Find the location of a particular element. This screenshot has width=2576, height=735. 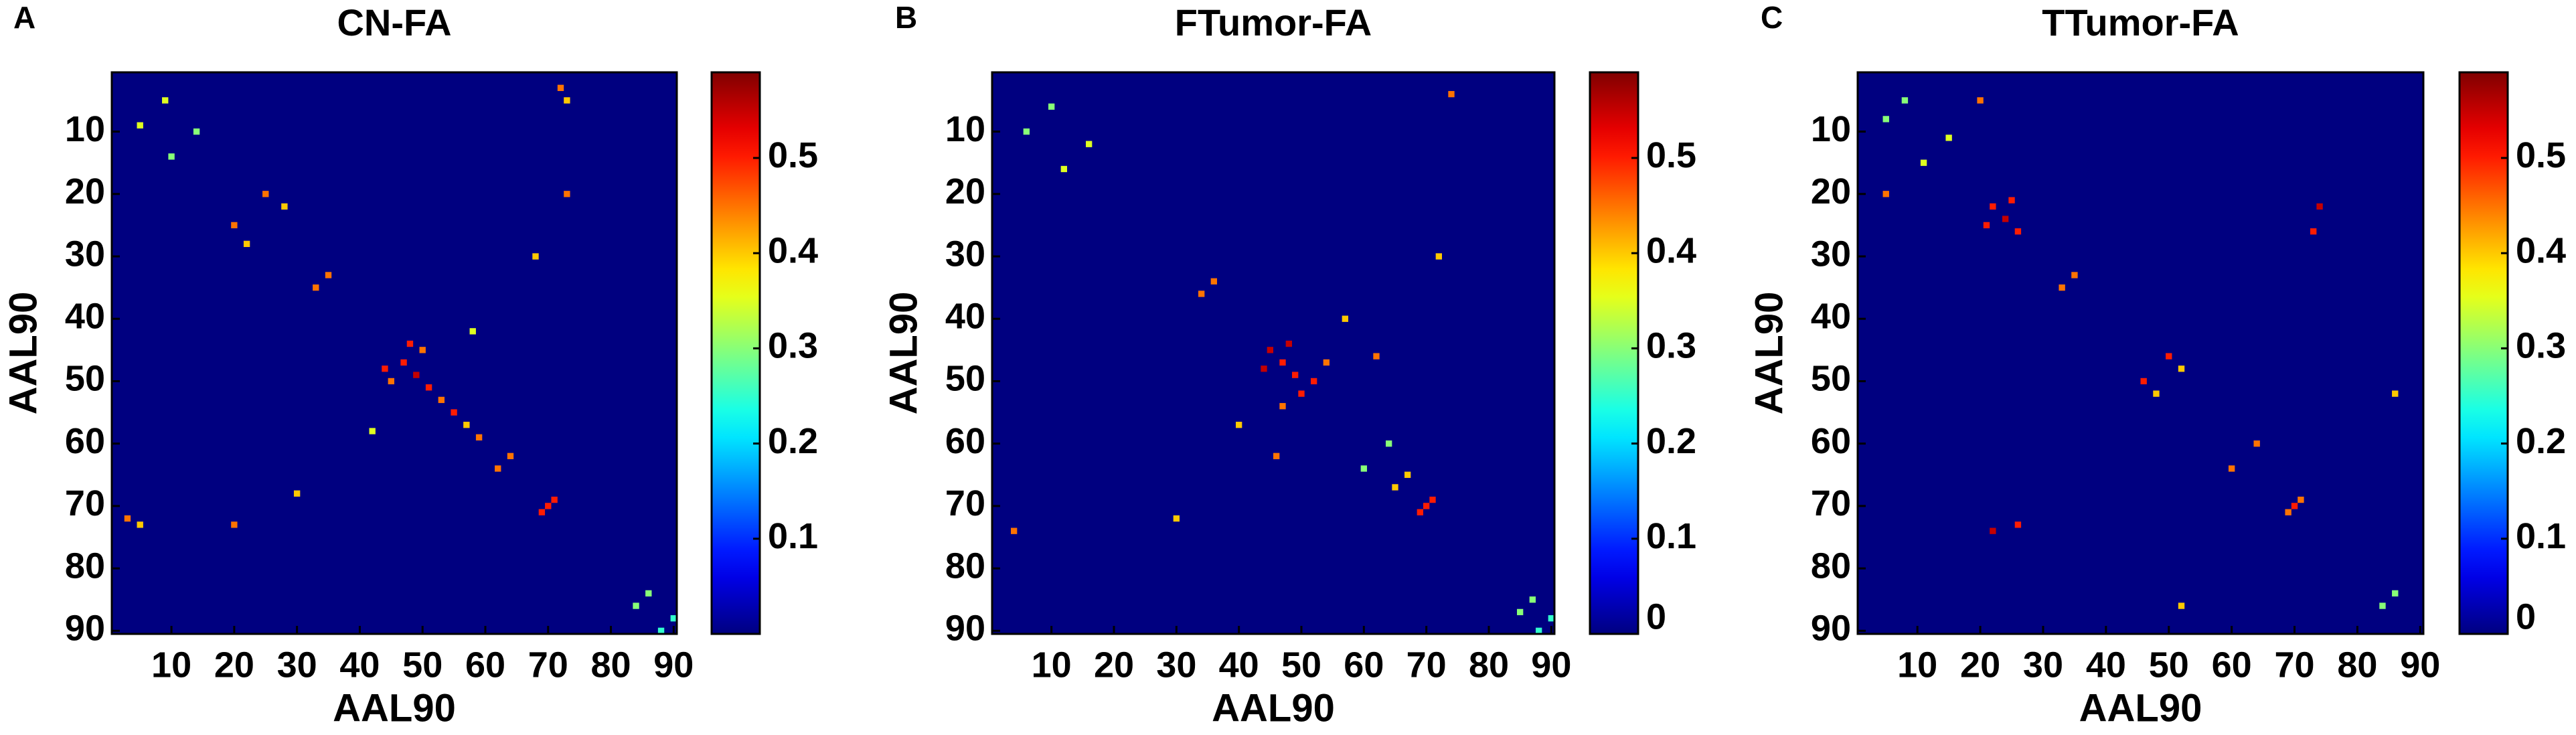

x-tick-label: 70 is located at coordinates (2294, 665).